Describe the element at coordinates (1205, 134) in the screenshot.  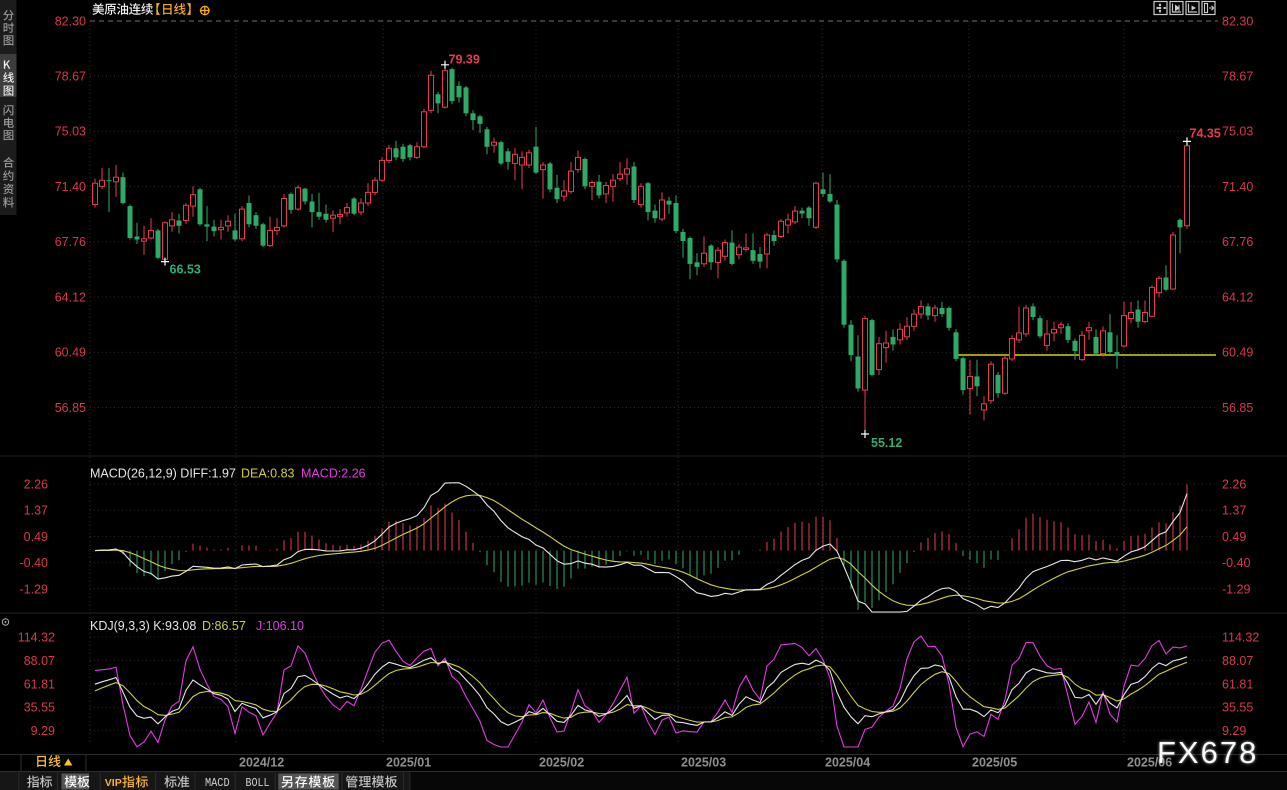
I see `svg-text: 74.35` at that location.